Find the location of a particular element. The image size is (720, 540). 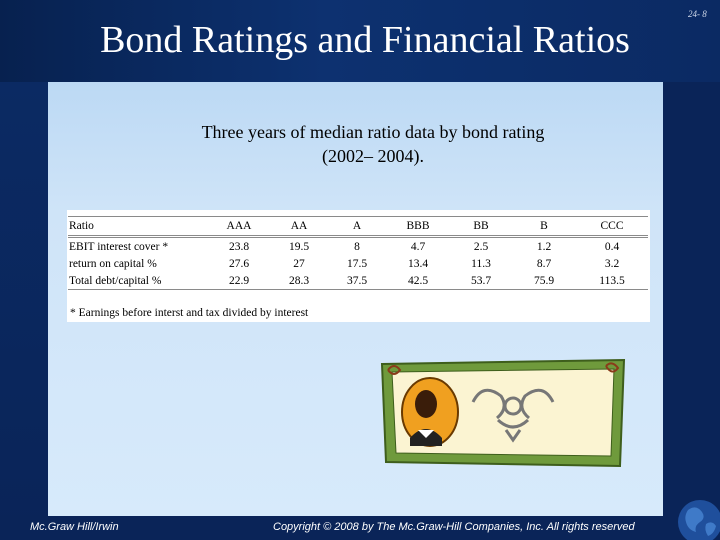

table-cell: 8 is located at coordinates (357, 246).